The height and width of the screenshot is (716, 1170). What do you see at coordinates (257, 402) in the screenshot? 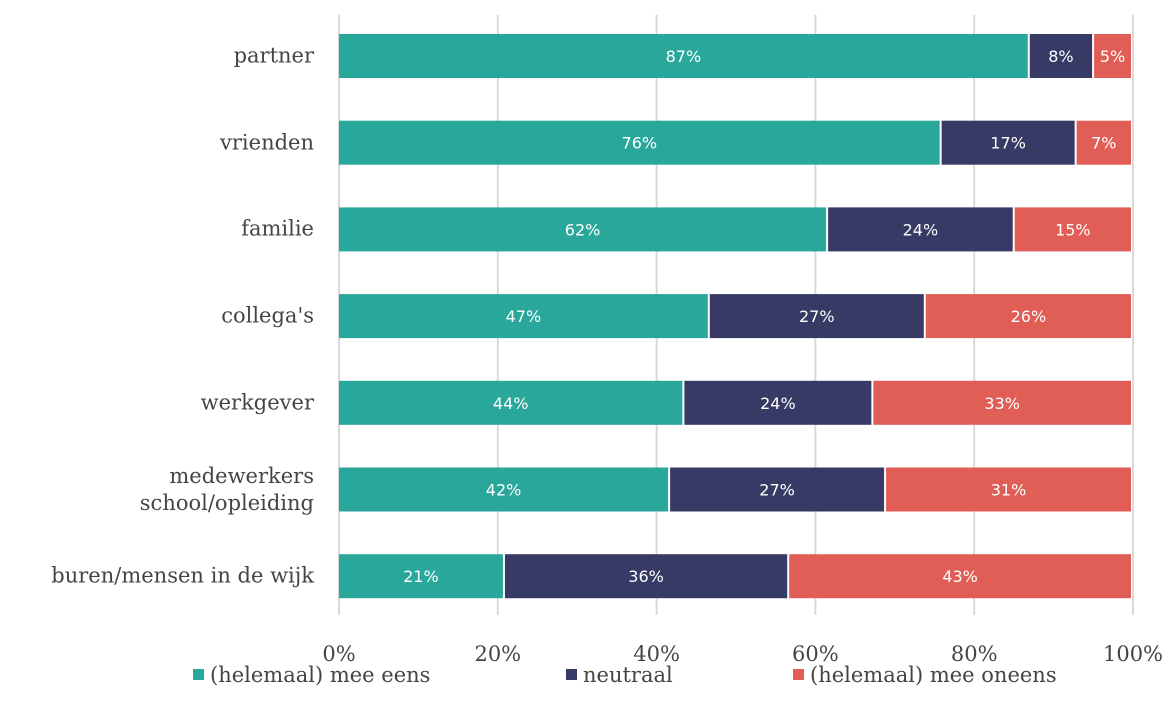
I see `y-tick-label: werkgever` at bounding box center [257, 402].